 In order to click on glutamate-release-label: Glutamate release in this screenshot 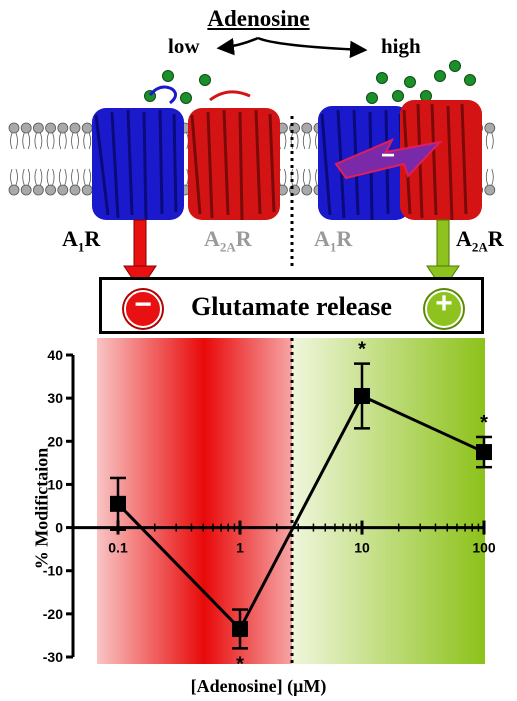, I will do `click(291, 306)`.